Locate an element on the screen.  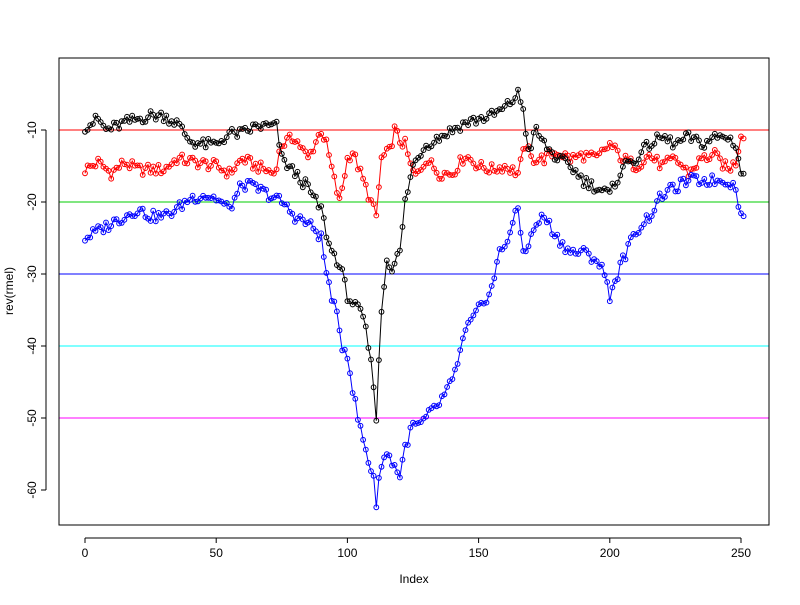
y-tick-label: -20 is located at coordinates (32, 202).